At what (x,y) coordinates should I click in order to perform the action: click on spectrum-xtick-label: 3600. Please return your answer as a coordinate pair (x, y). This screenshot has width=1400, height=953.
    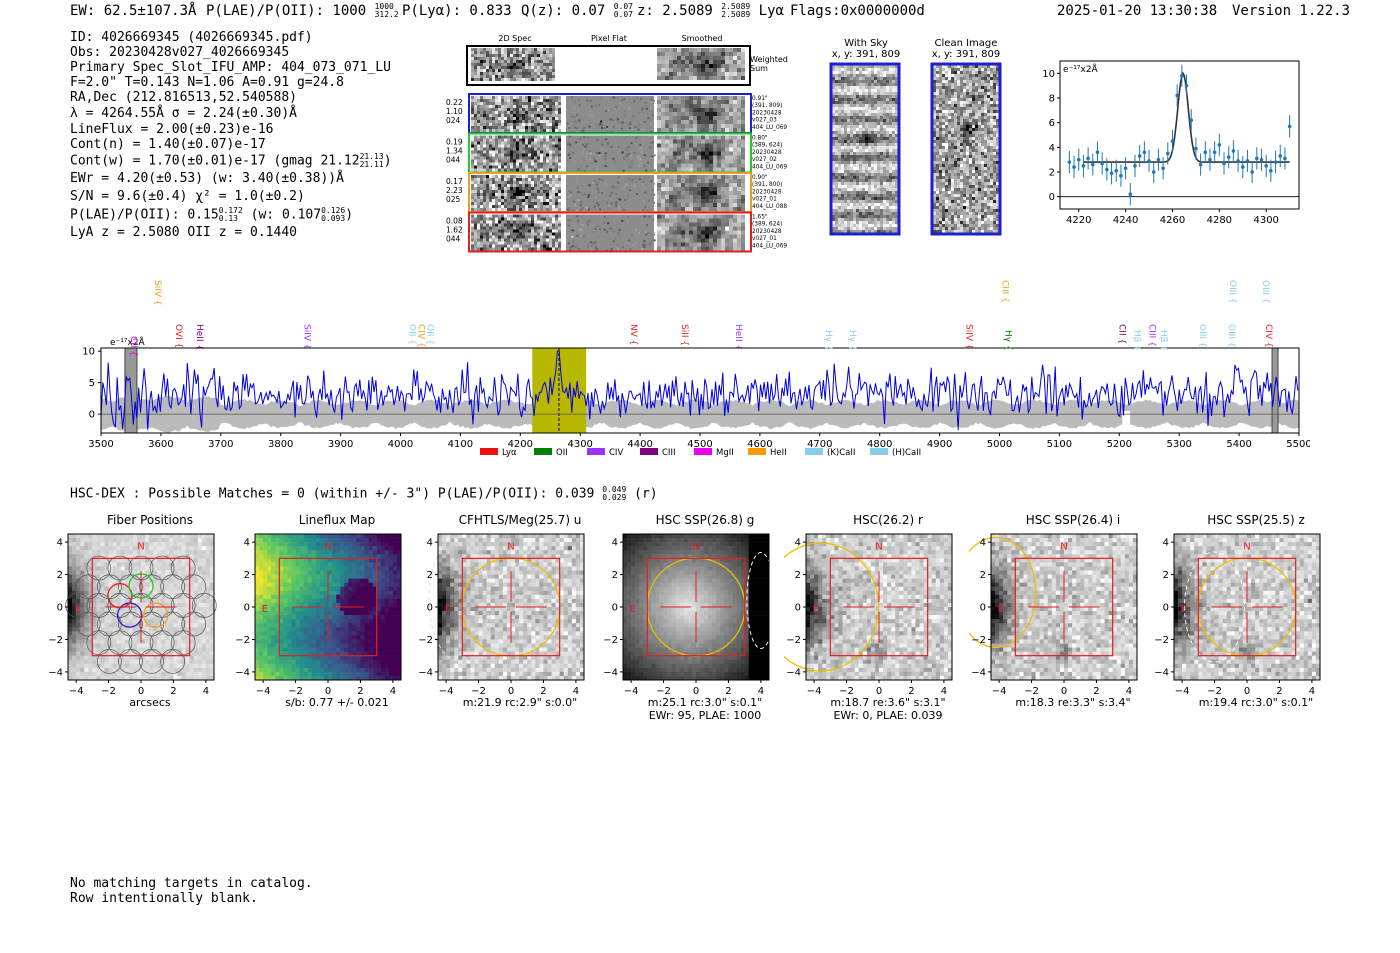
    Looking at the image, I should click on (160, 444).